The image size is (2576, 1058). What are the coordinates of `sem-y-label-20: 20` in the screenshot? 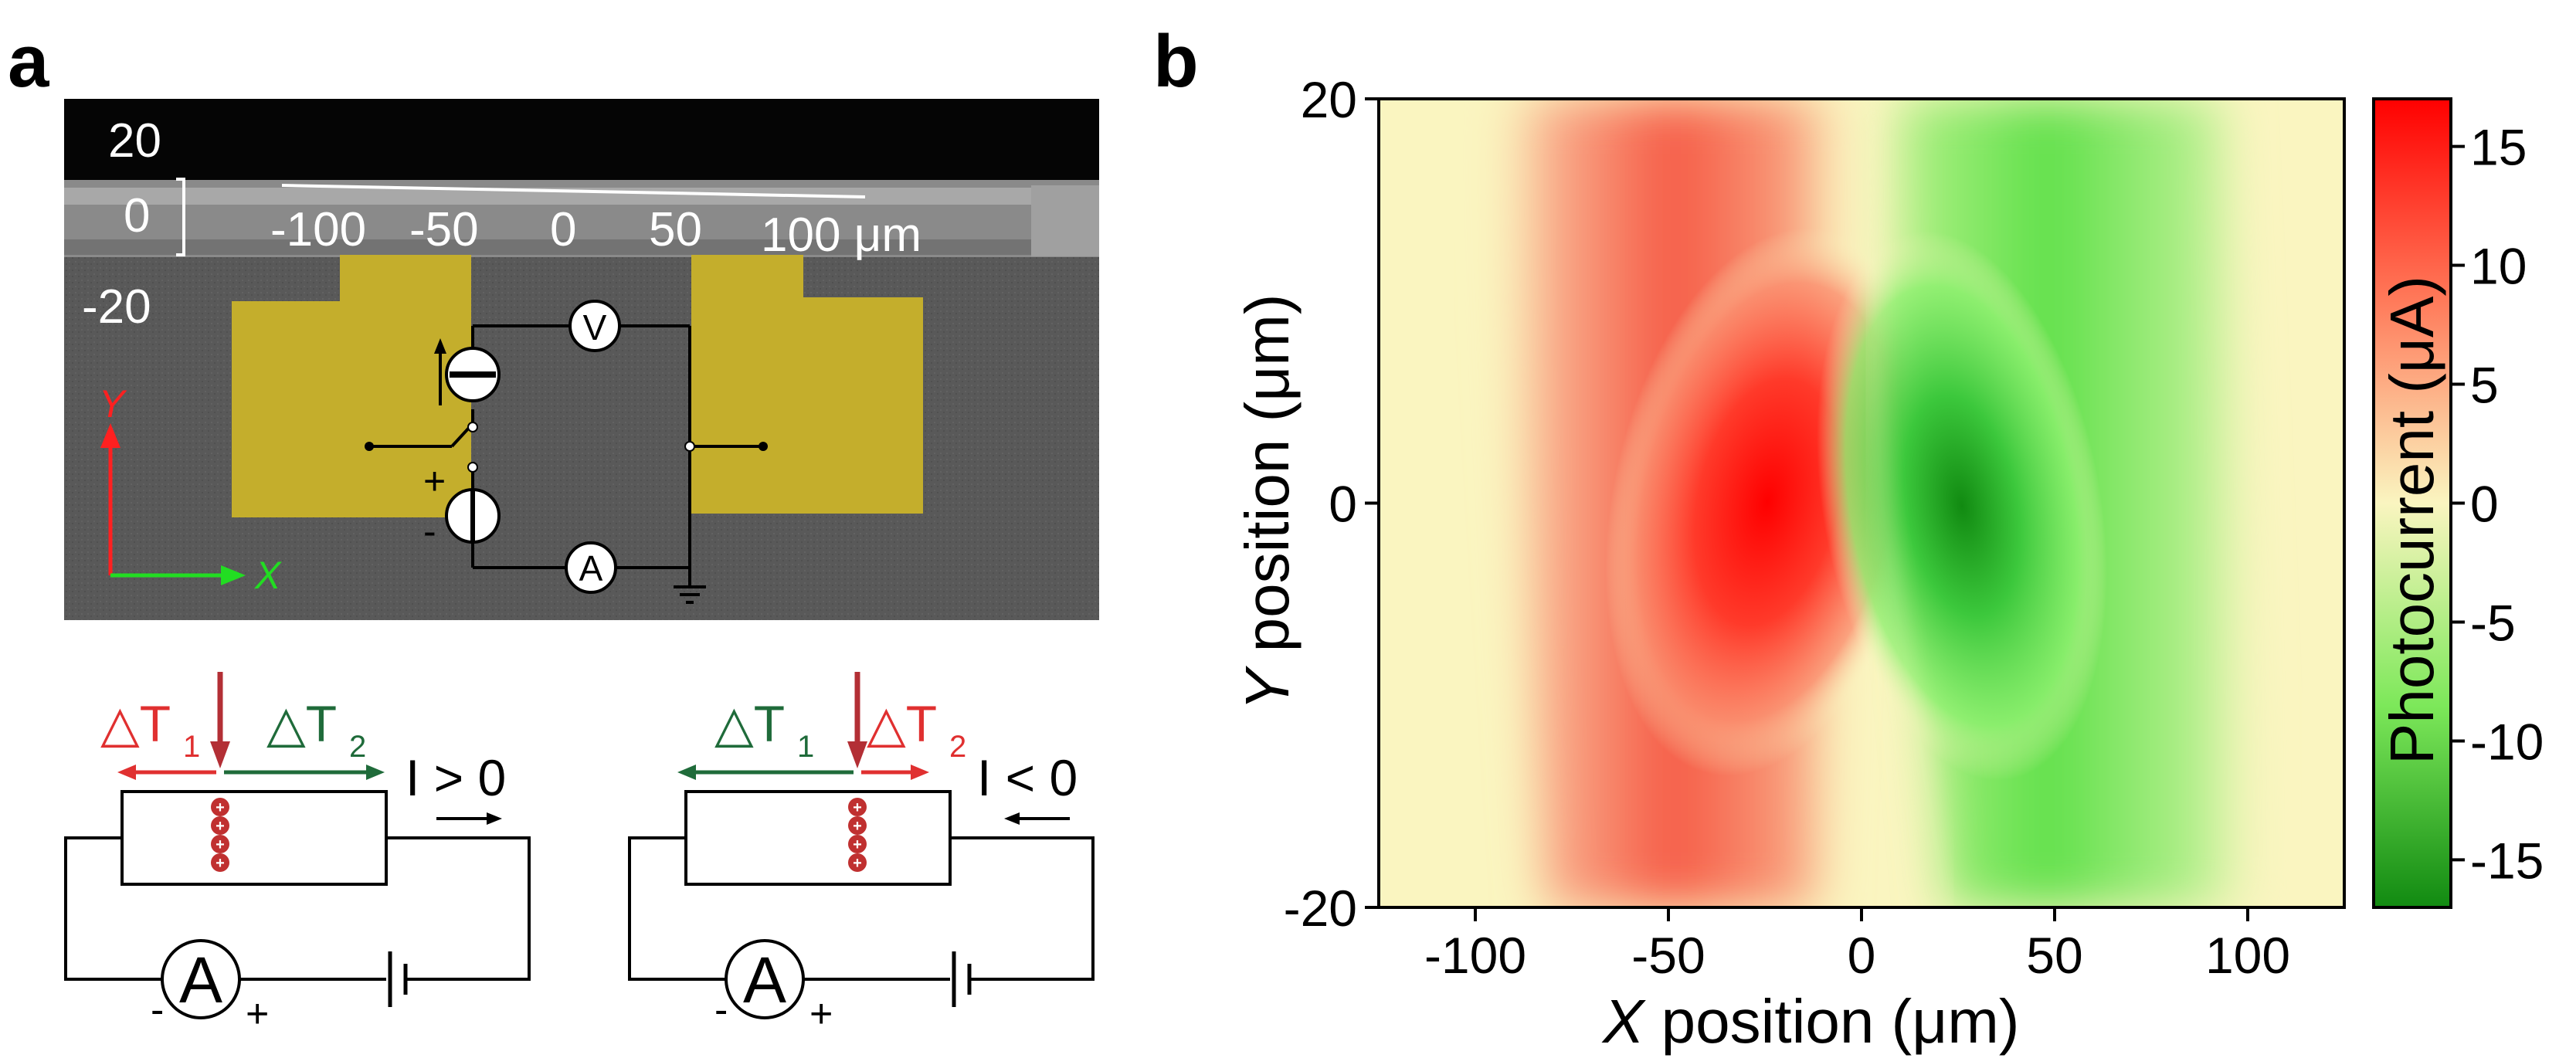 It's located at (134, 141).